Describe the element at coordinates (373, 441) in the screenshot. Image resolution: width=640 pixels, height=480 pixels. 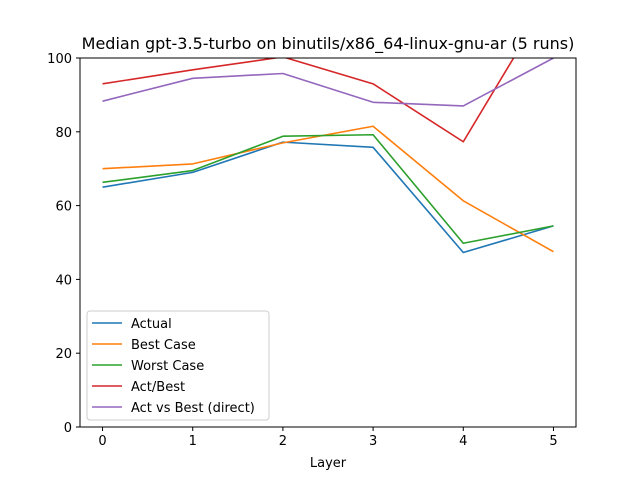
I see `x-tick-label: 3` at that location.